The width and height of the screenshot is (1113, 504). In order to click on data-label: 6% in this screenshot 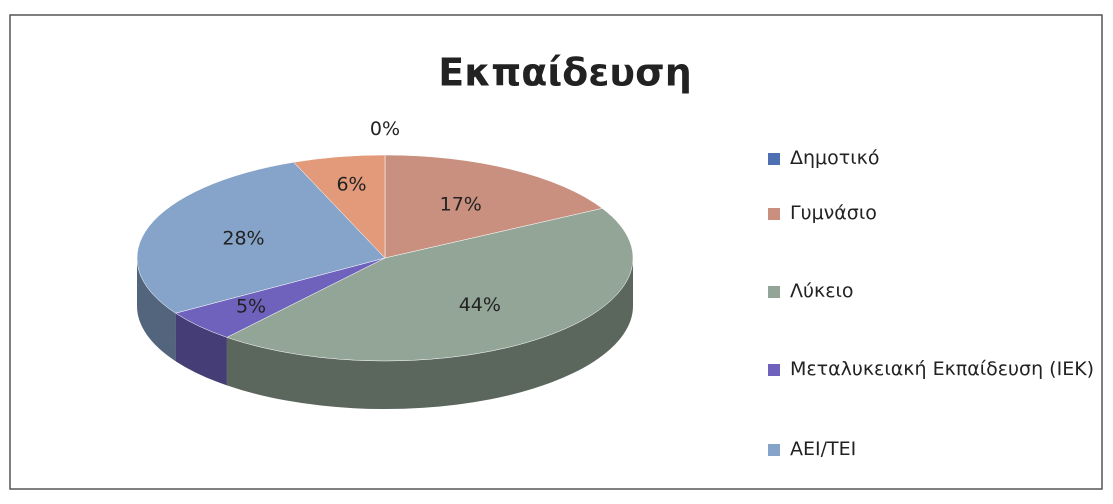, I will do `click(351, 185)`.